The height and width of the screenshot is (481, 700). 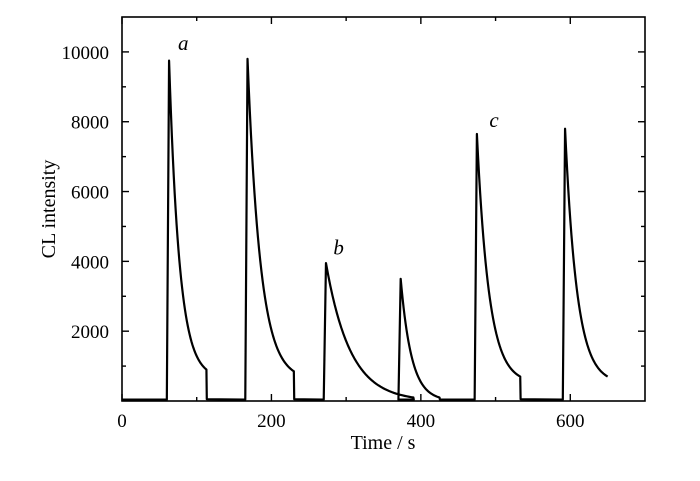 I want to click on peak-label-b: b, so click(x=338, y=247).